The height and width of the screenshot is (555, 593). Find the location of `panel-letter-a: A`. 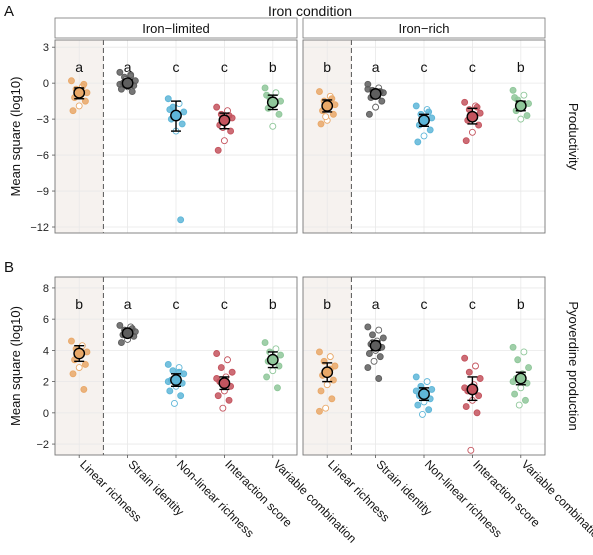

panel-letter-a: A is located at coordinates (9, 11).